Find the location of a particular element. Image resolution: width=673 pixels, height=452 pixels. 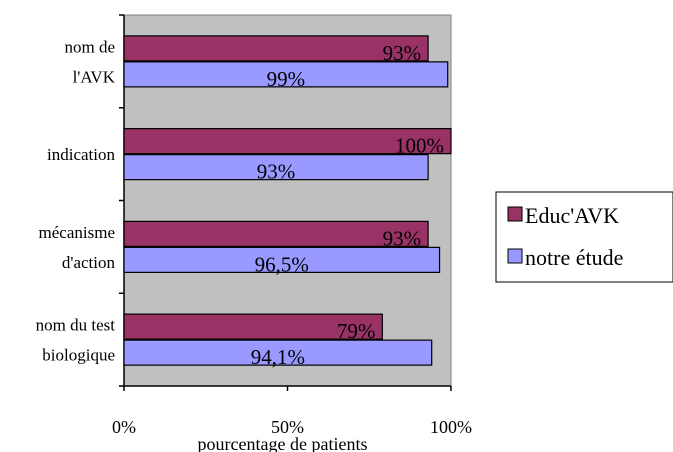

category-label: indication is located at coordinates (81, 154).